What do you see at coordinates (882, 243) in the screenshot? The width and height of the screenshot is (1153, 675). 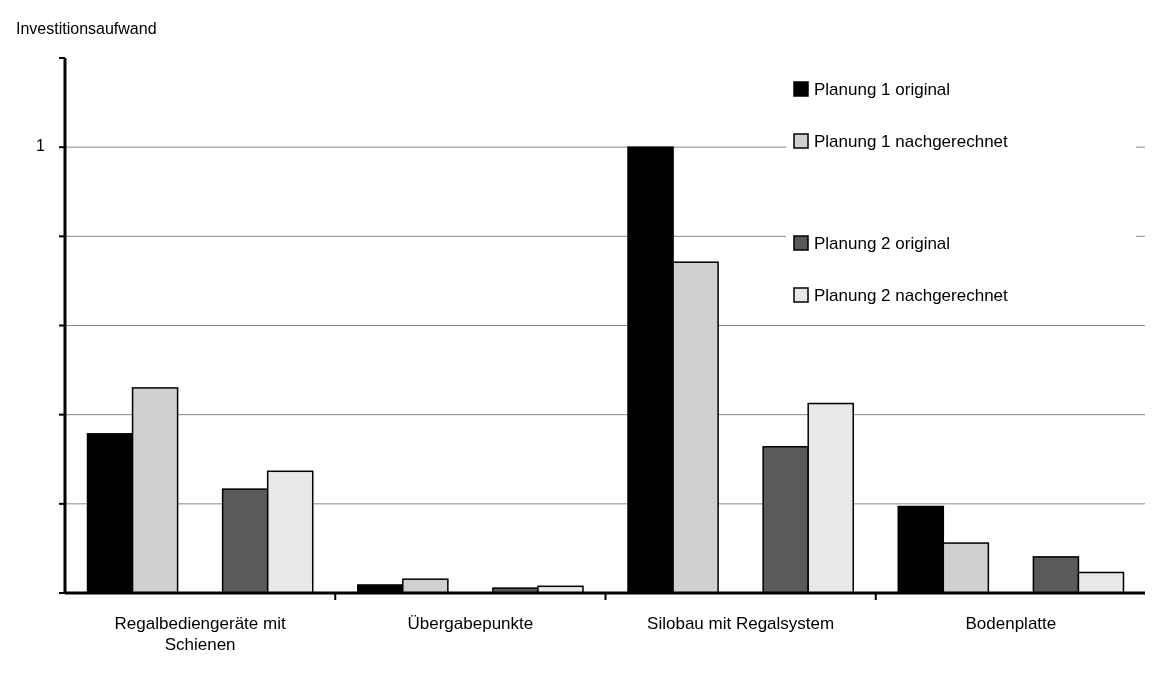 I see `legend-label: Planung 2 original` at bounding box center [882, 243].